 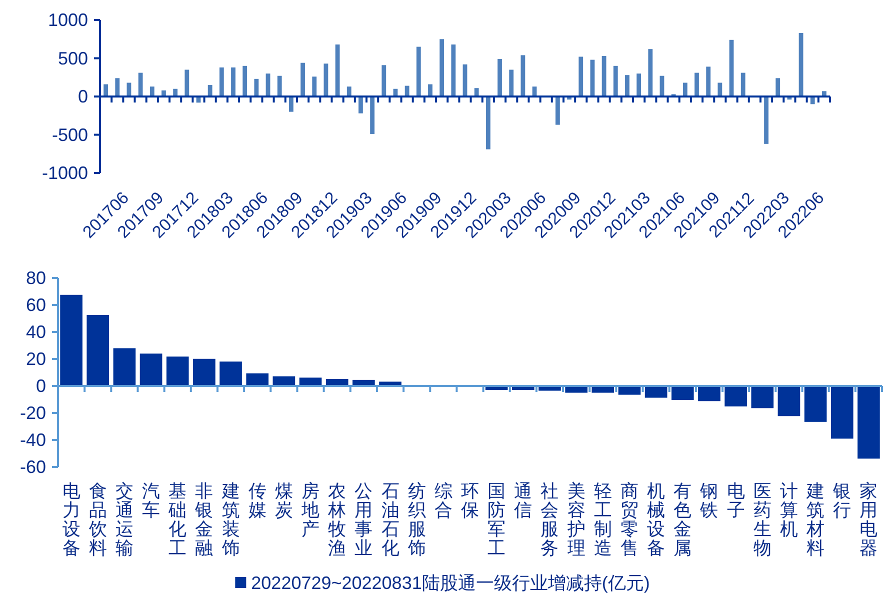 What do you see at coordinates (549, 519) in the screenshot?
I see `x-tick-label: 社会服务` at bounding box center [549, 519].